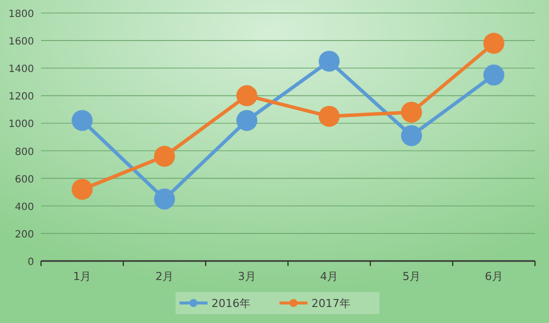 The height and width of the screenshot is (323, 549). What do you see at coordinates (331, 303) in the screenshot?
I see `legend-label: 2017年` at bounding box center [331, 303].